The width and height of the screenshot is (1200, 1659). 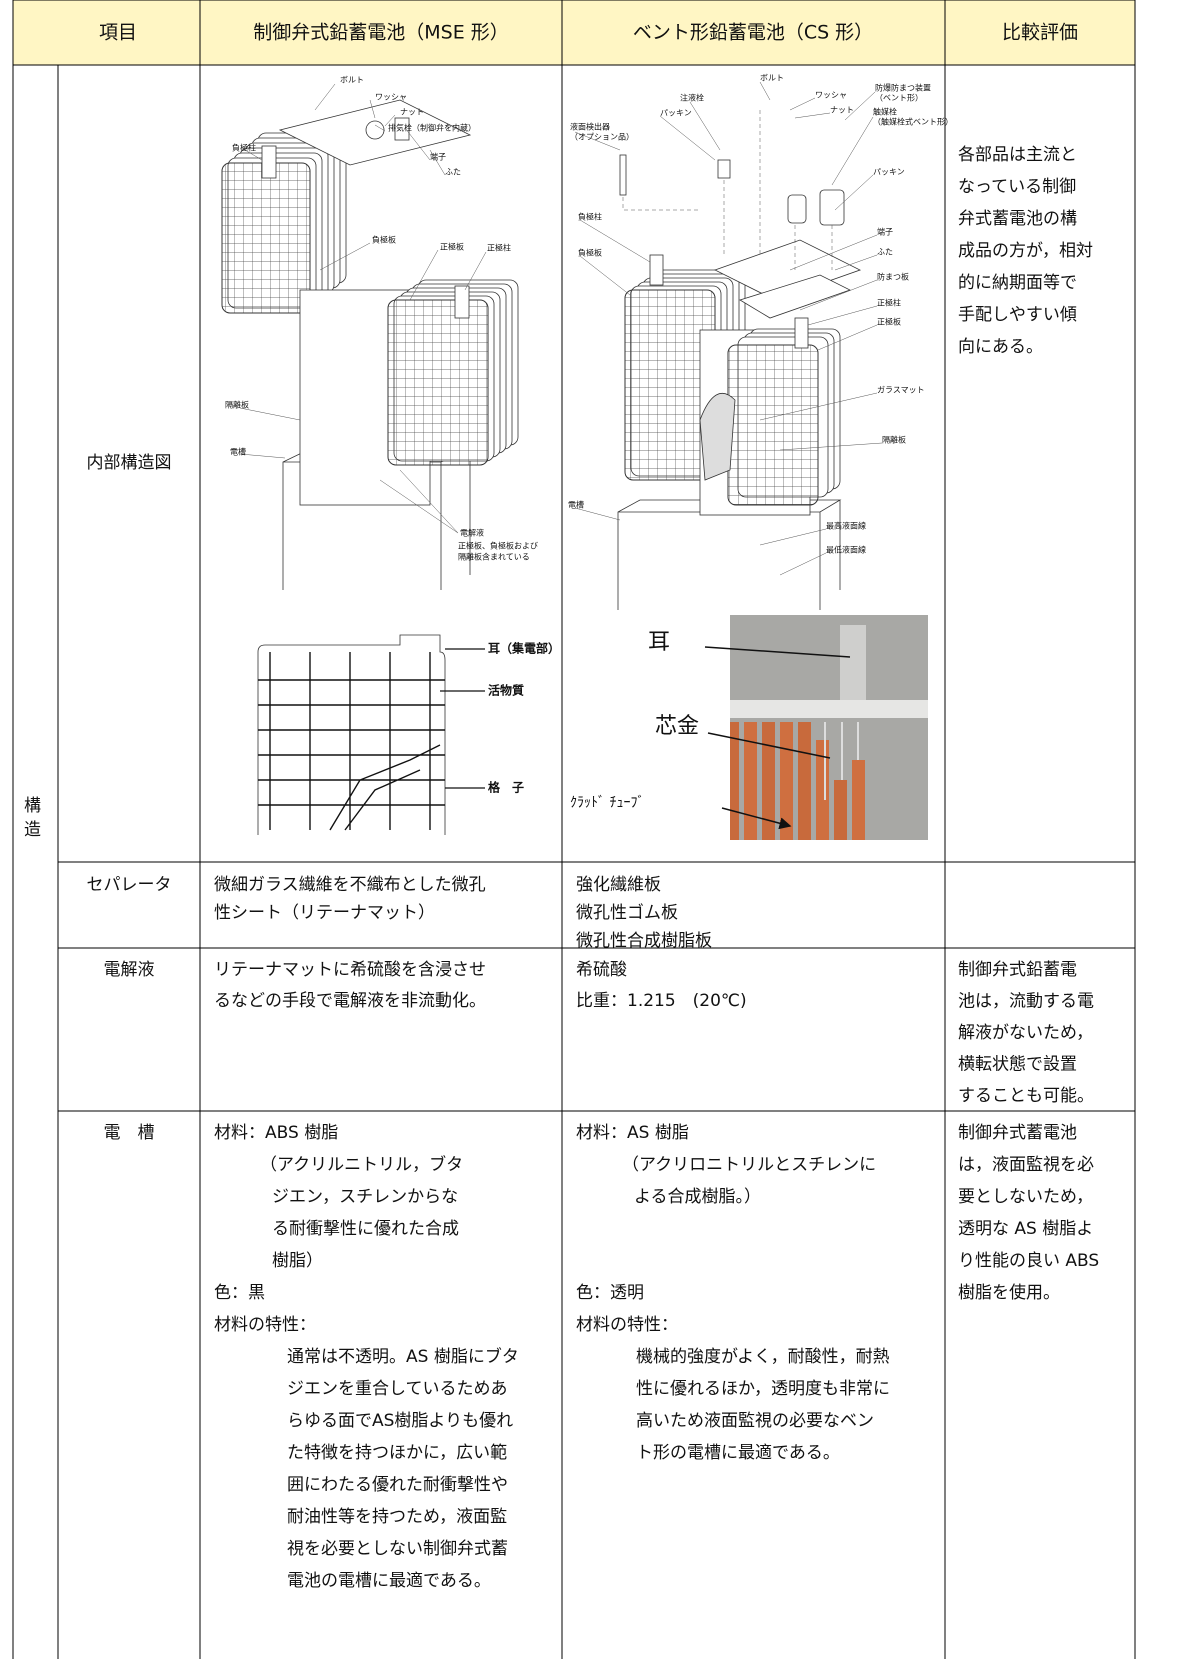 I want to click on cell-text: 希硫酸, so click(x=601, y=970).